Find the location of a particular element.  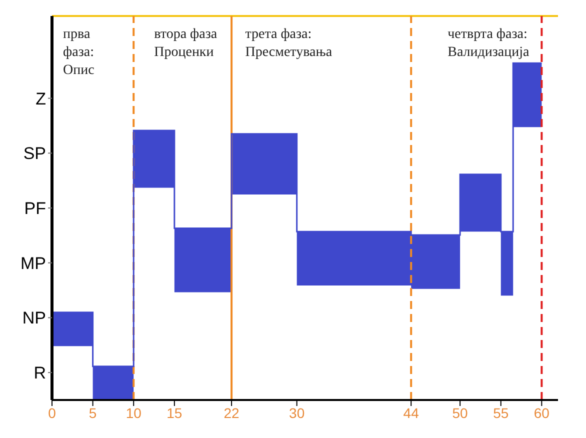

annotation: прва фаза: Опис is located at coordinates (78, 53).